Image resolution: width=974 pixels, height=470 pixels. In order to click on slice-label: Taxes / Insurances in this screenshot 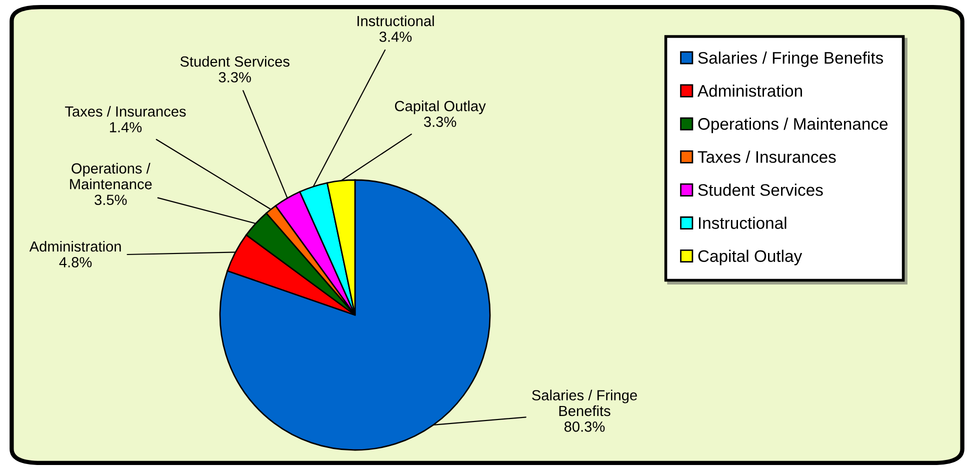, I will do `click(125, 111)`.